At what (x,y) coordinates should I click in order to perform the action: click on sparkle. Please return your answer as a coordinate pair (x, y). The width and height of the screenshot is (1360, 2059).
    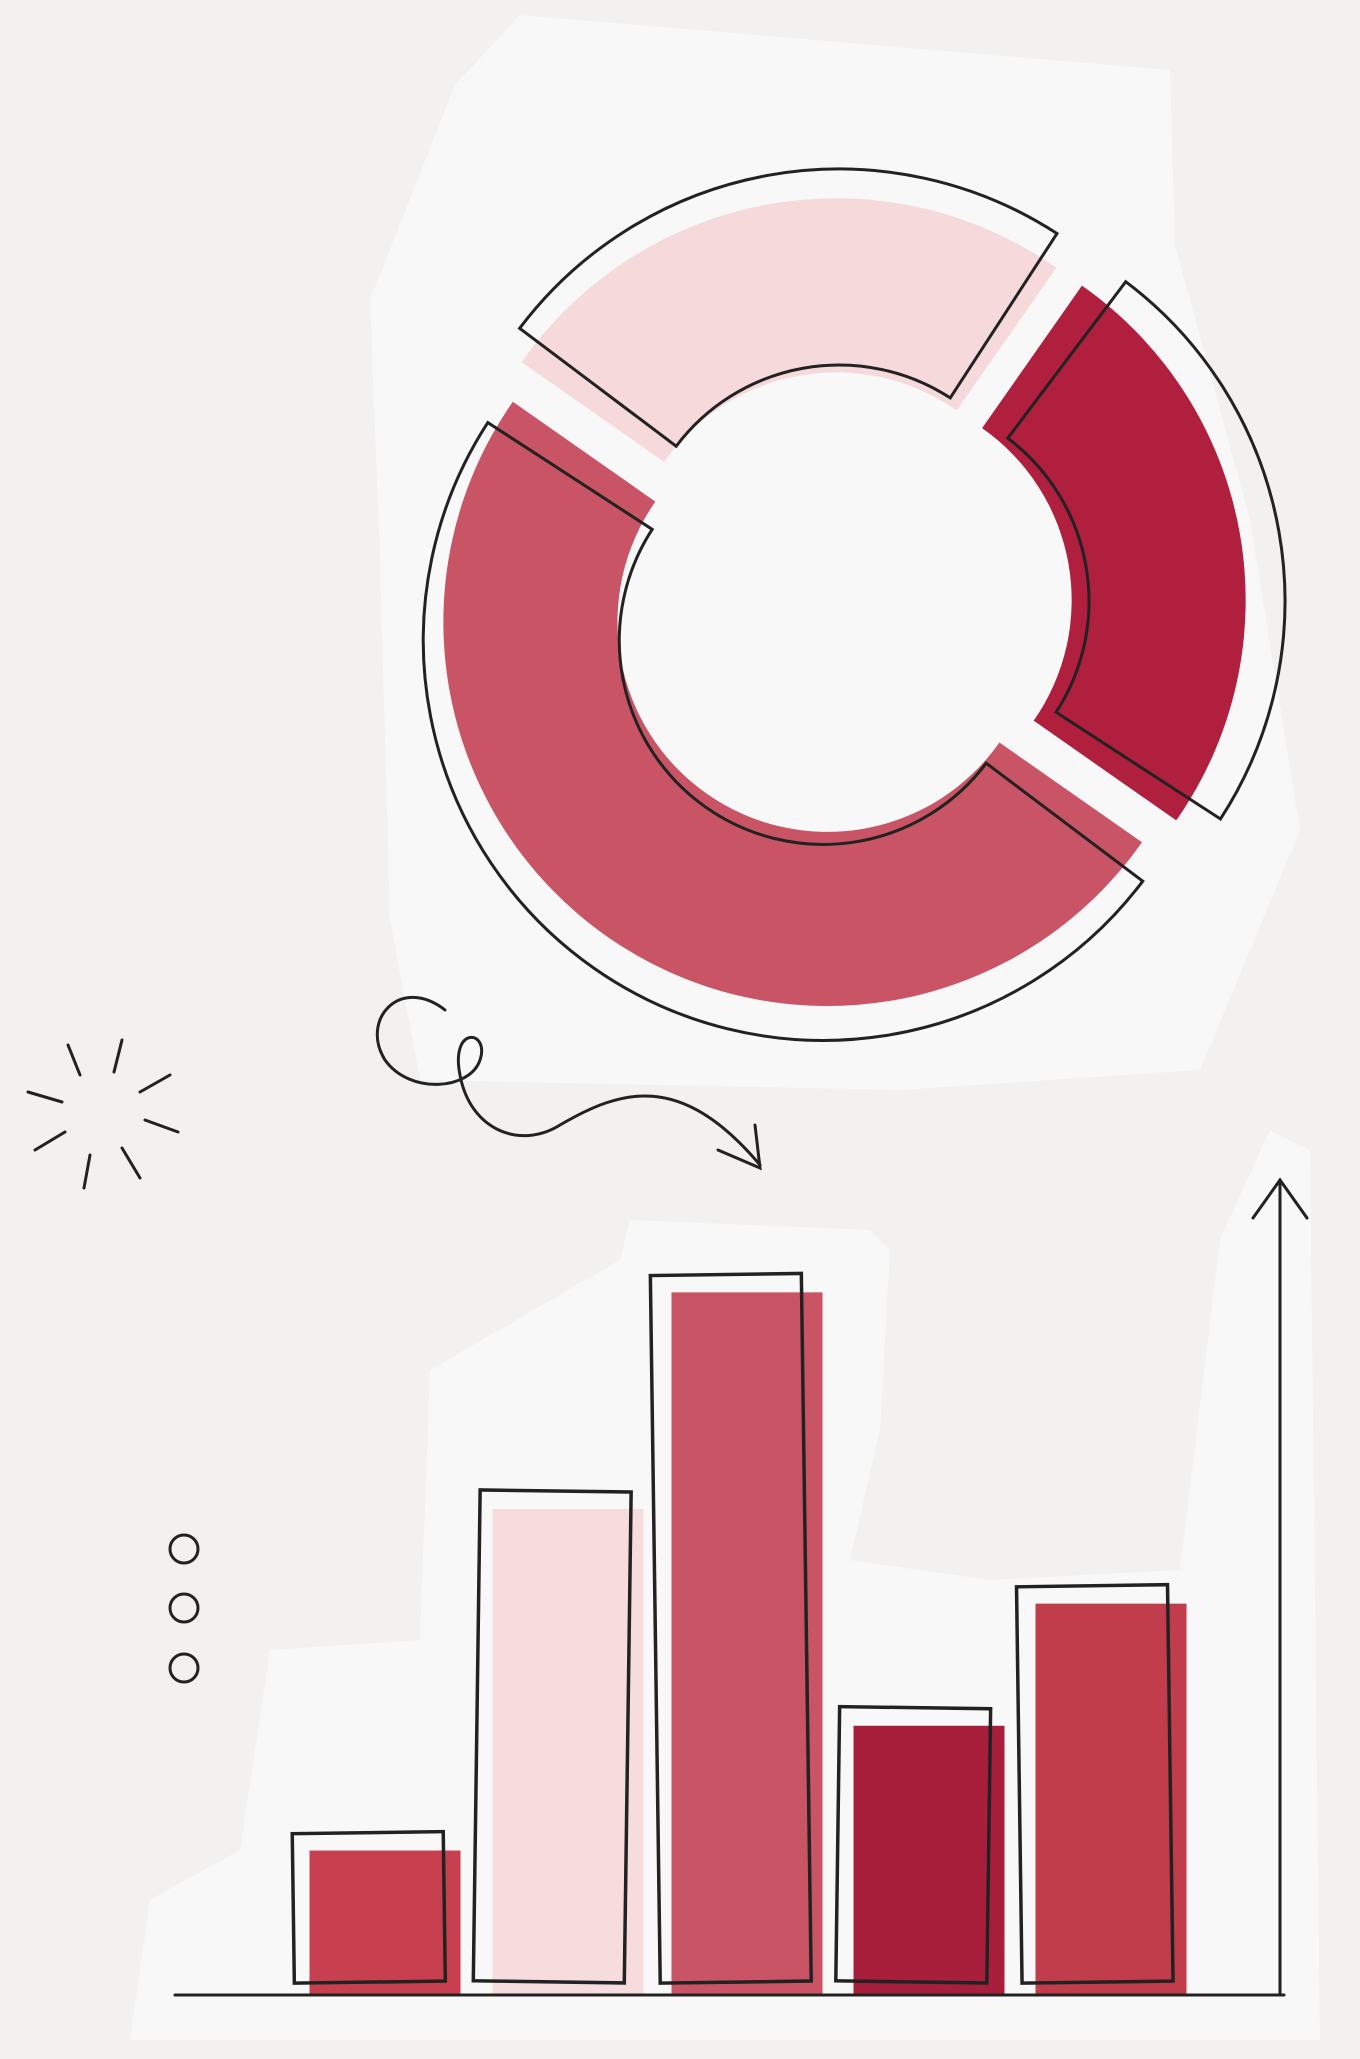
    Looking at the image, I should click on (103, 1114).